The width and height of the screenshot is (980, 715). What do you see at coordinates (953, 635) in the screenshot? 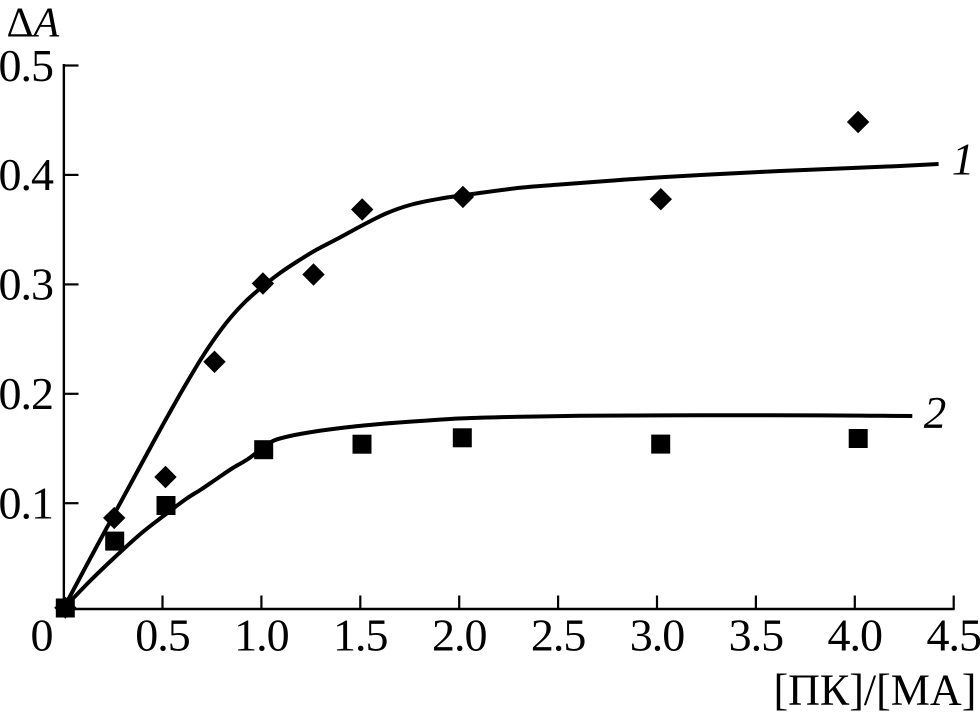
I see `svg-text: 4.5` at bounding box center [953, 635].